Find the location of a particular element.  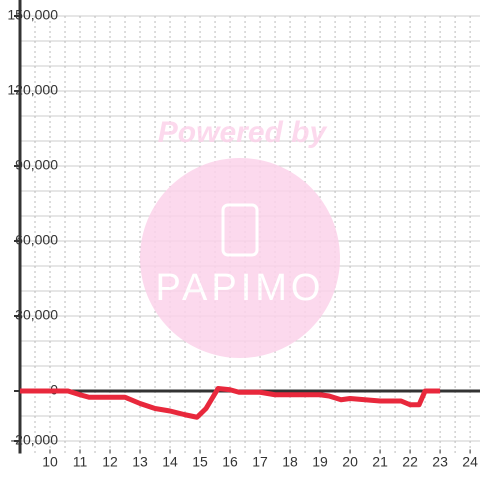

x-tick-label: 23 is located at coordinates (440, 462).